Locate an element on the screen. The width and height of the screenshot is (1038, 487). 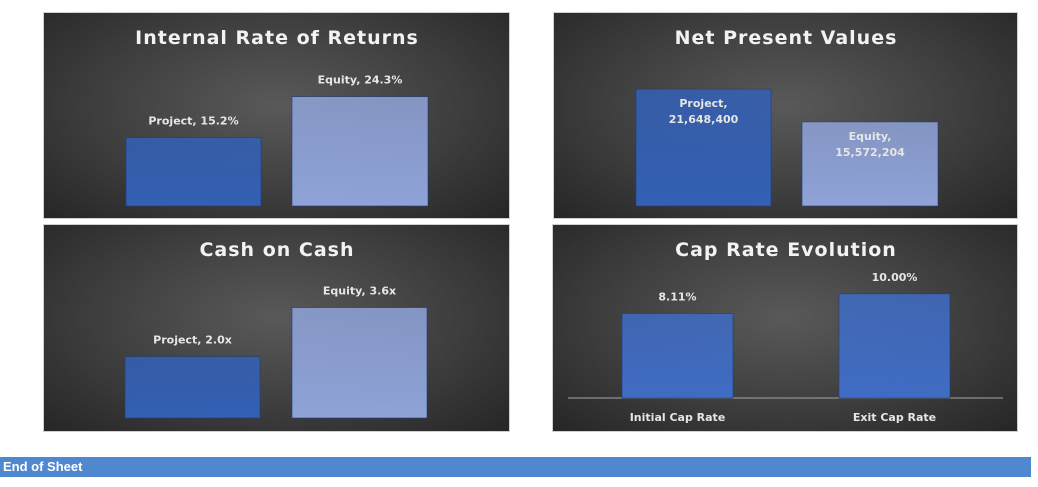
npv-data-label-project: 21,648,400 is located at coordinates (704, 119).